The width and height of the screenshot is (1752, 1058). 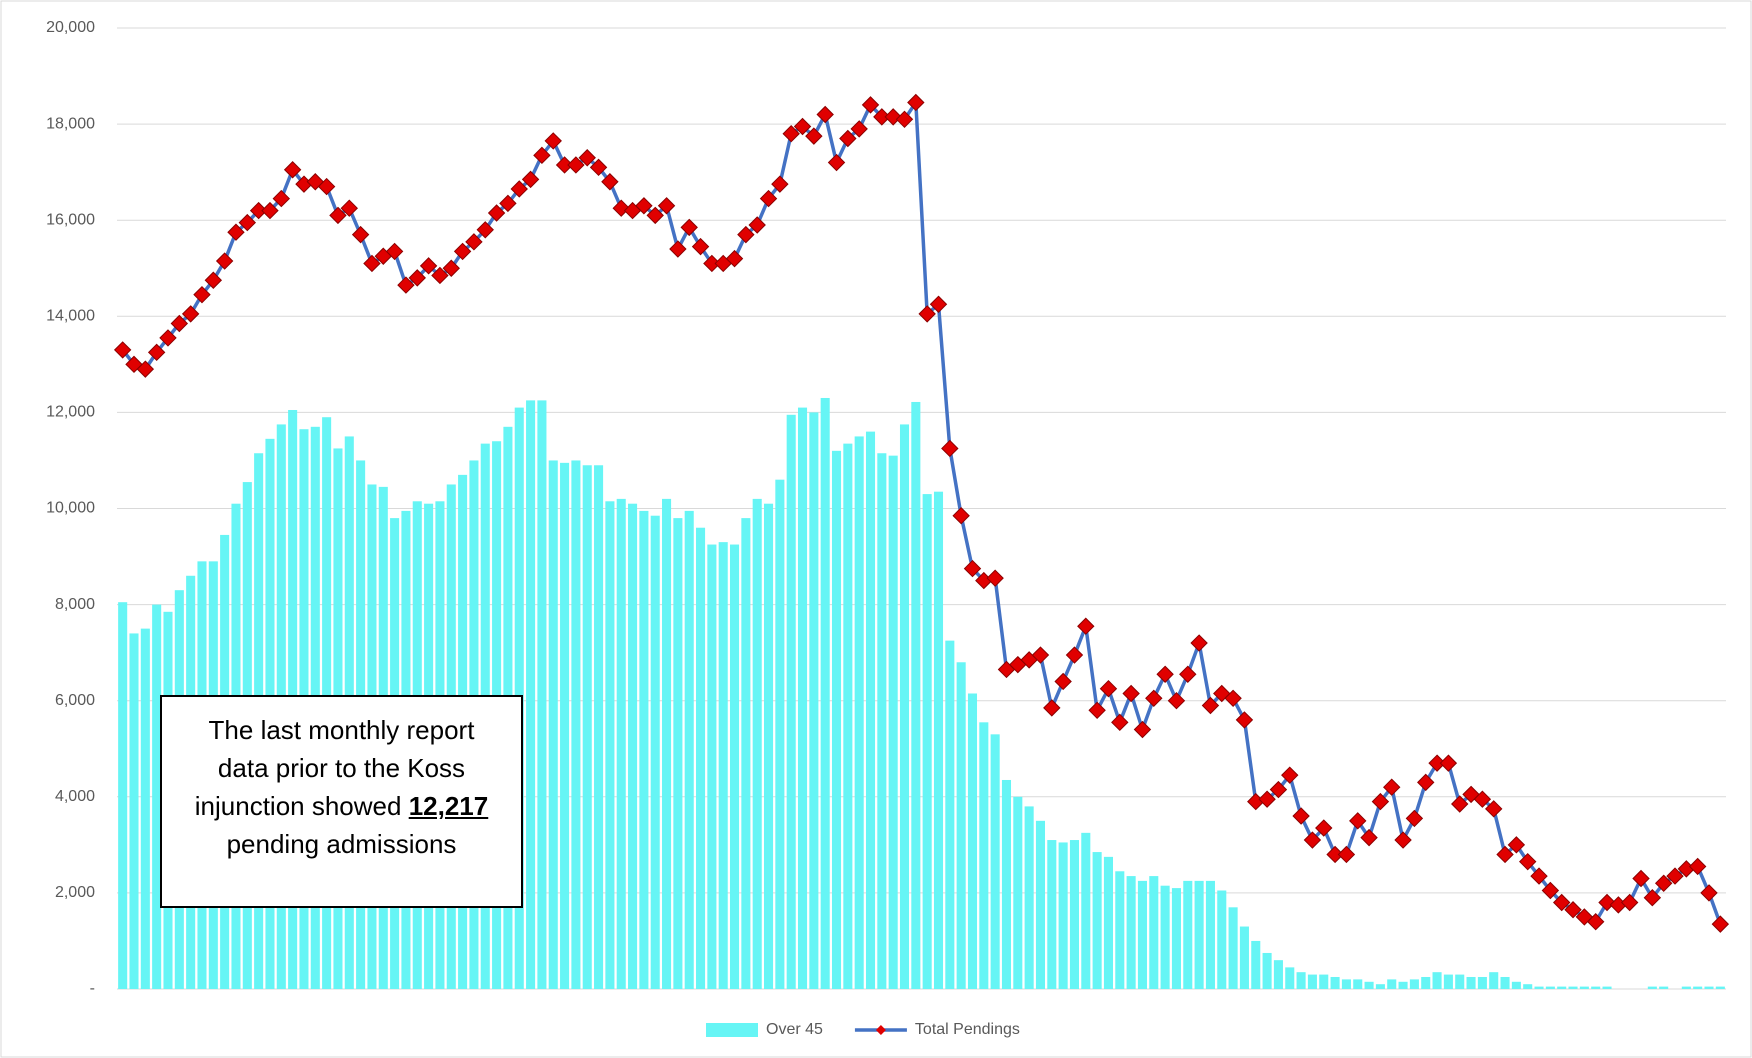 I want to click on annotation-text: pending admissions, so click(x=341, y=844).